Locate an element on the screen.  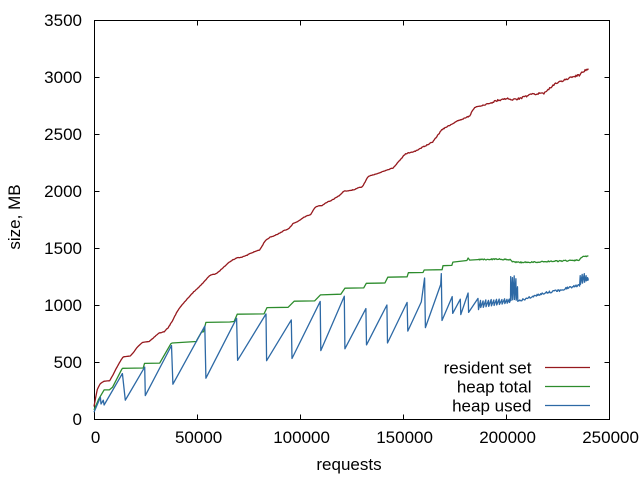
svg-text: resident set is located at coordinates (488, 368).